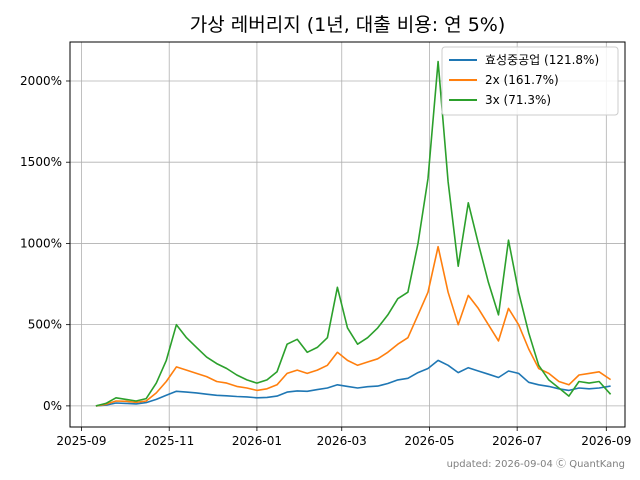  Describe the element at coordinates (517, 441) in the screenshot. I see `x-tick-label: 2026-07` at that location.